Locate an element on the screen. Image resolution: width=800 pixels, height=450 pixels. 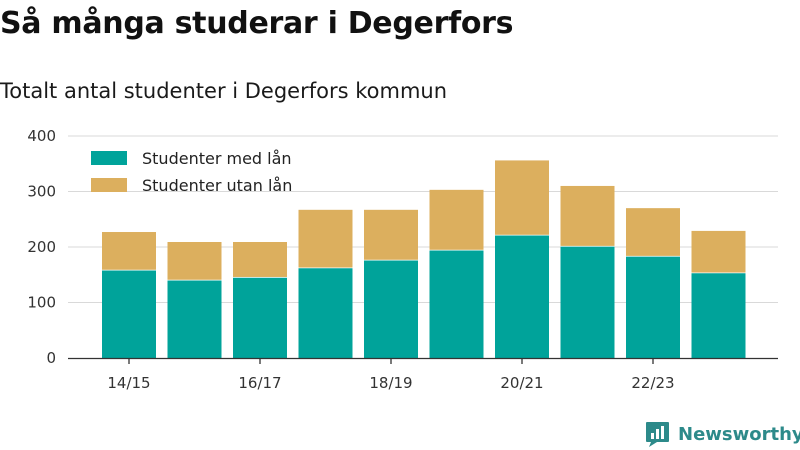
x-tick-label: 16/17 is located at coordinates (259, 383).